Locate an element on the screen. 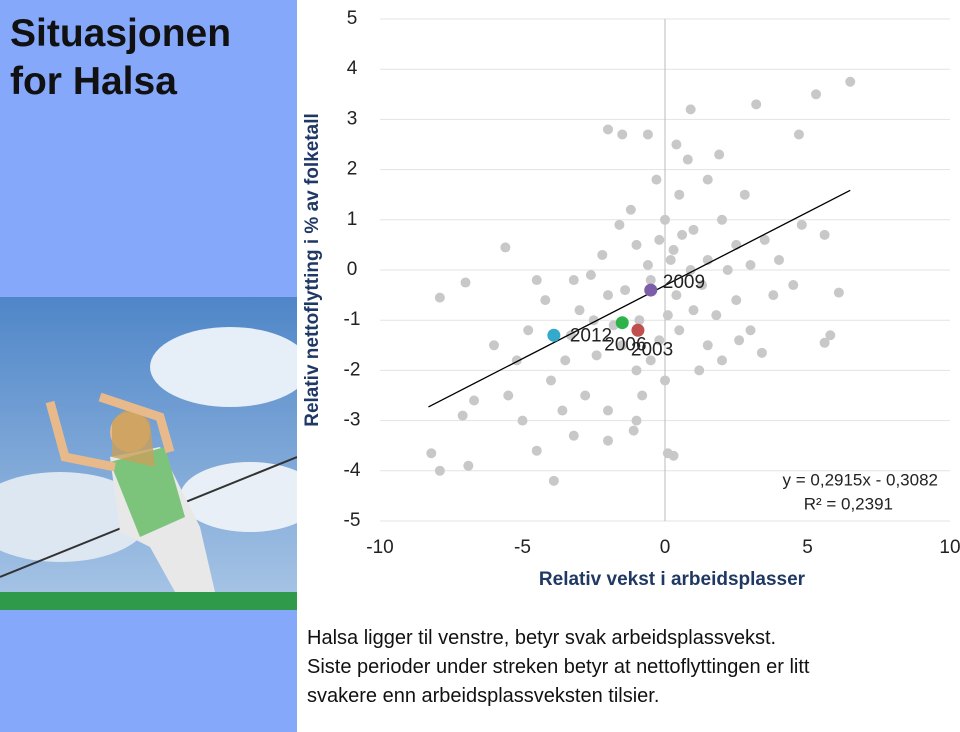 The image size is (960, 732). caption-line: svakere enn arbeidsplassveksten tilsier. is located at coordinates (483, 696).